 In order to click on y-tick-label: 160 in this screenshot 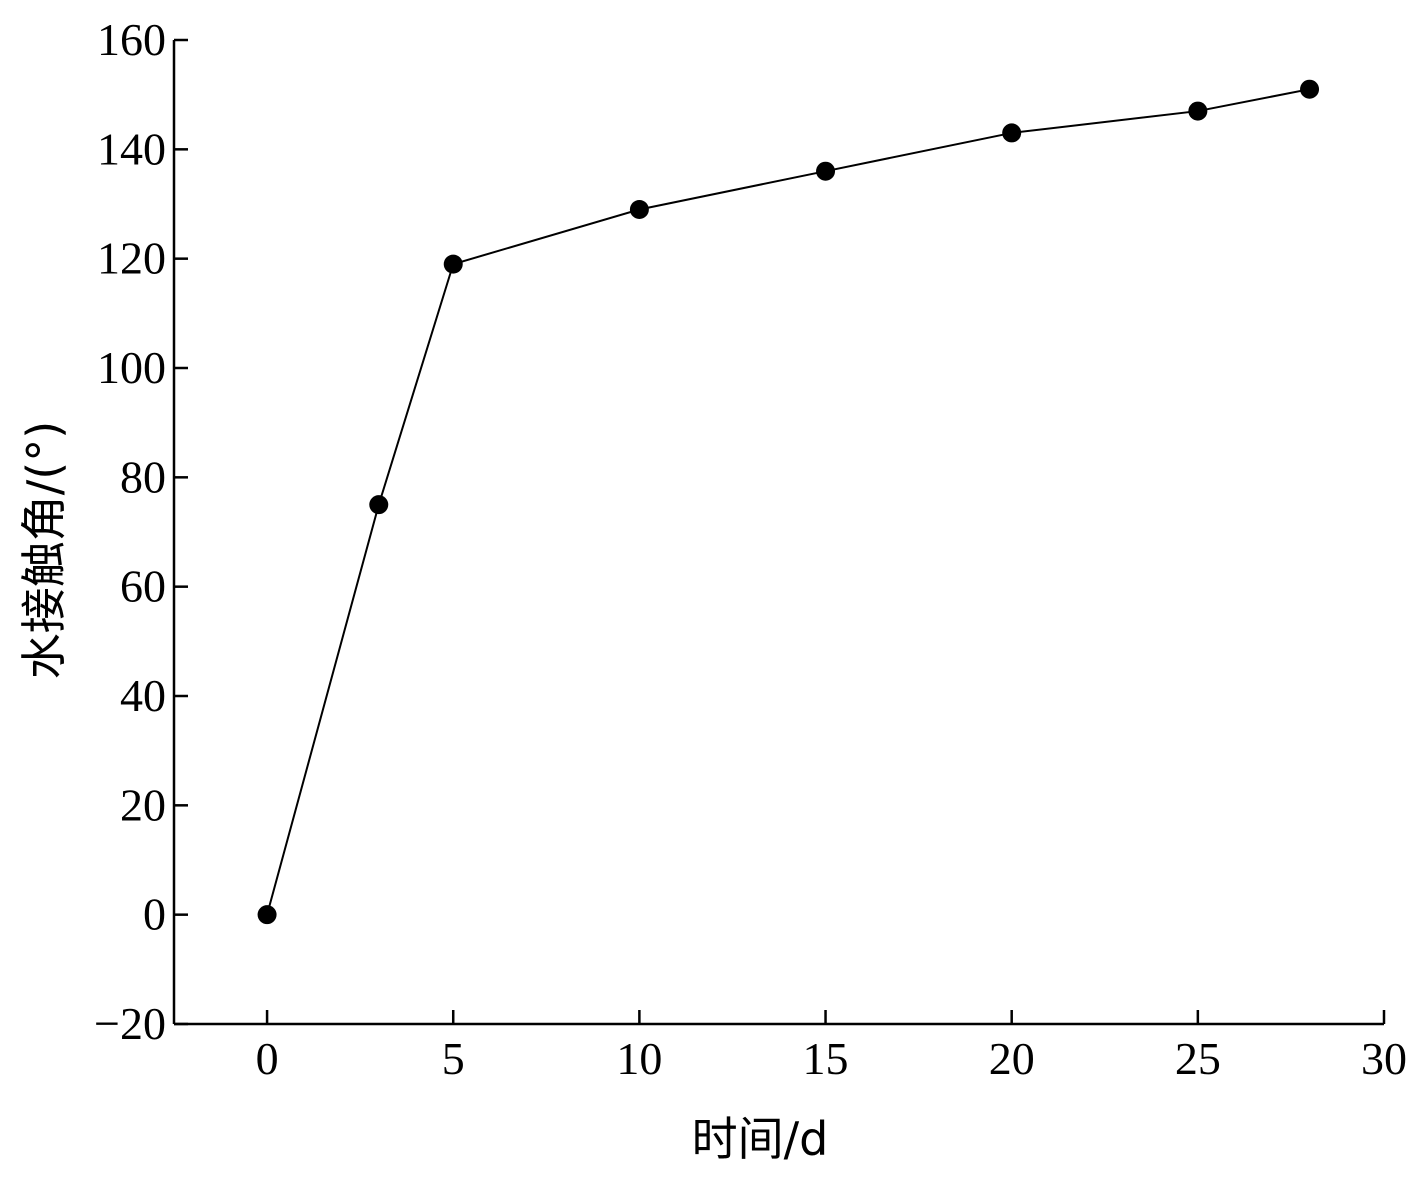, I will do `click(131, 39)`.